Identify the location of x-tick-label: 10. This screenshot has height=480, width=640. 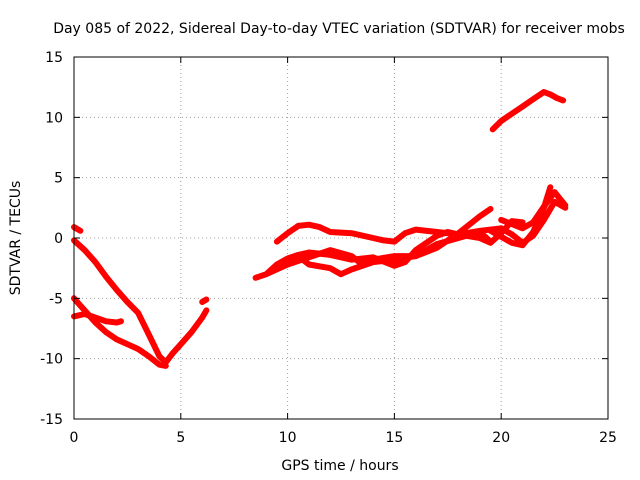
(288, 438).